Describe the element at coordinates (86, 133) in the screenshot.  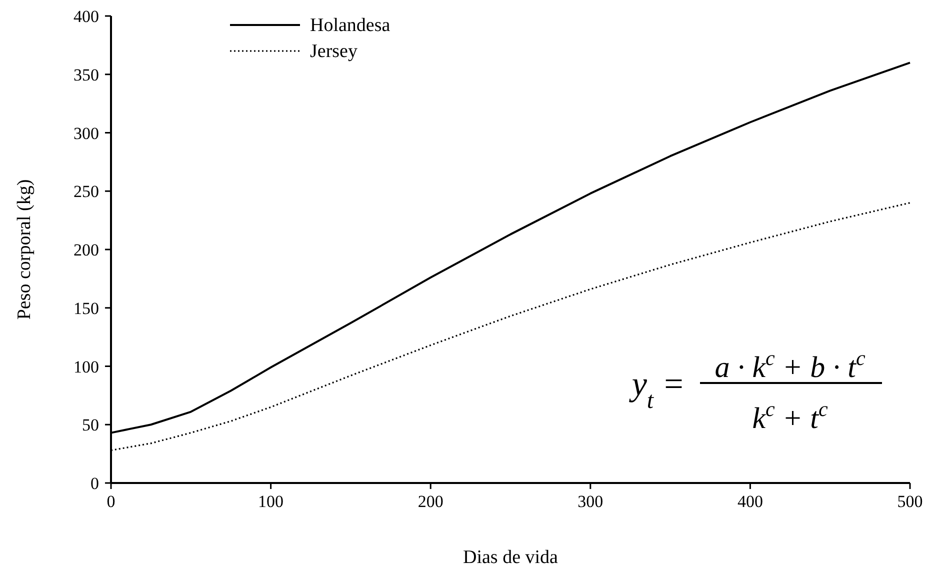
I see `y-tick-label: 300` at that location.